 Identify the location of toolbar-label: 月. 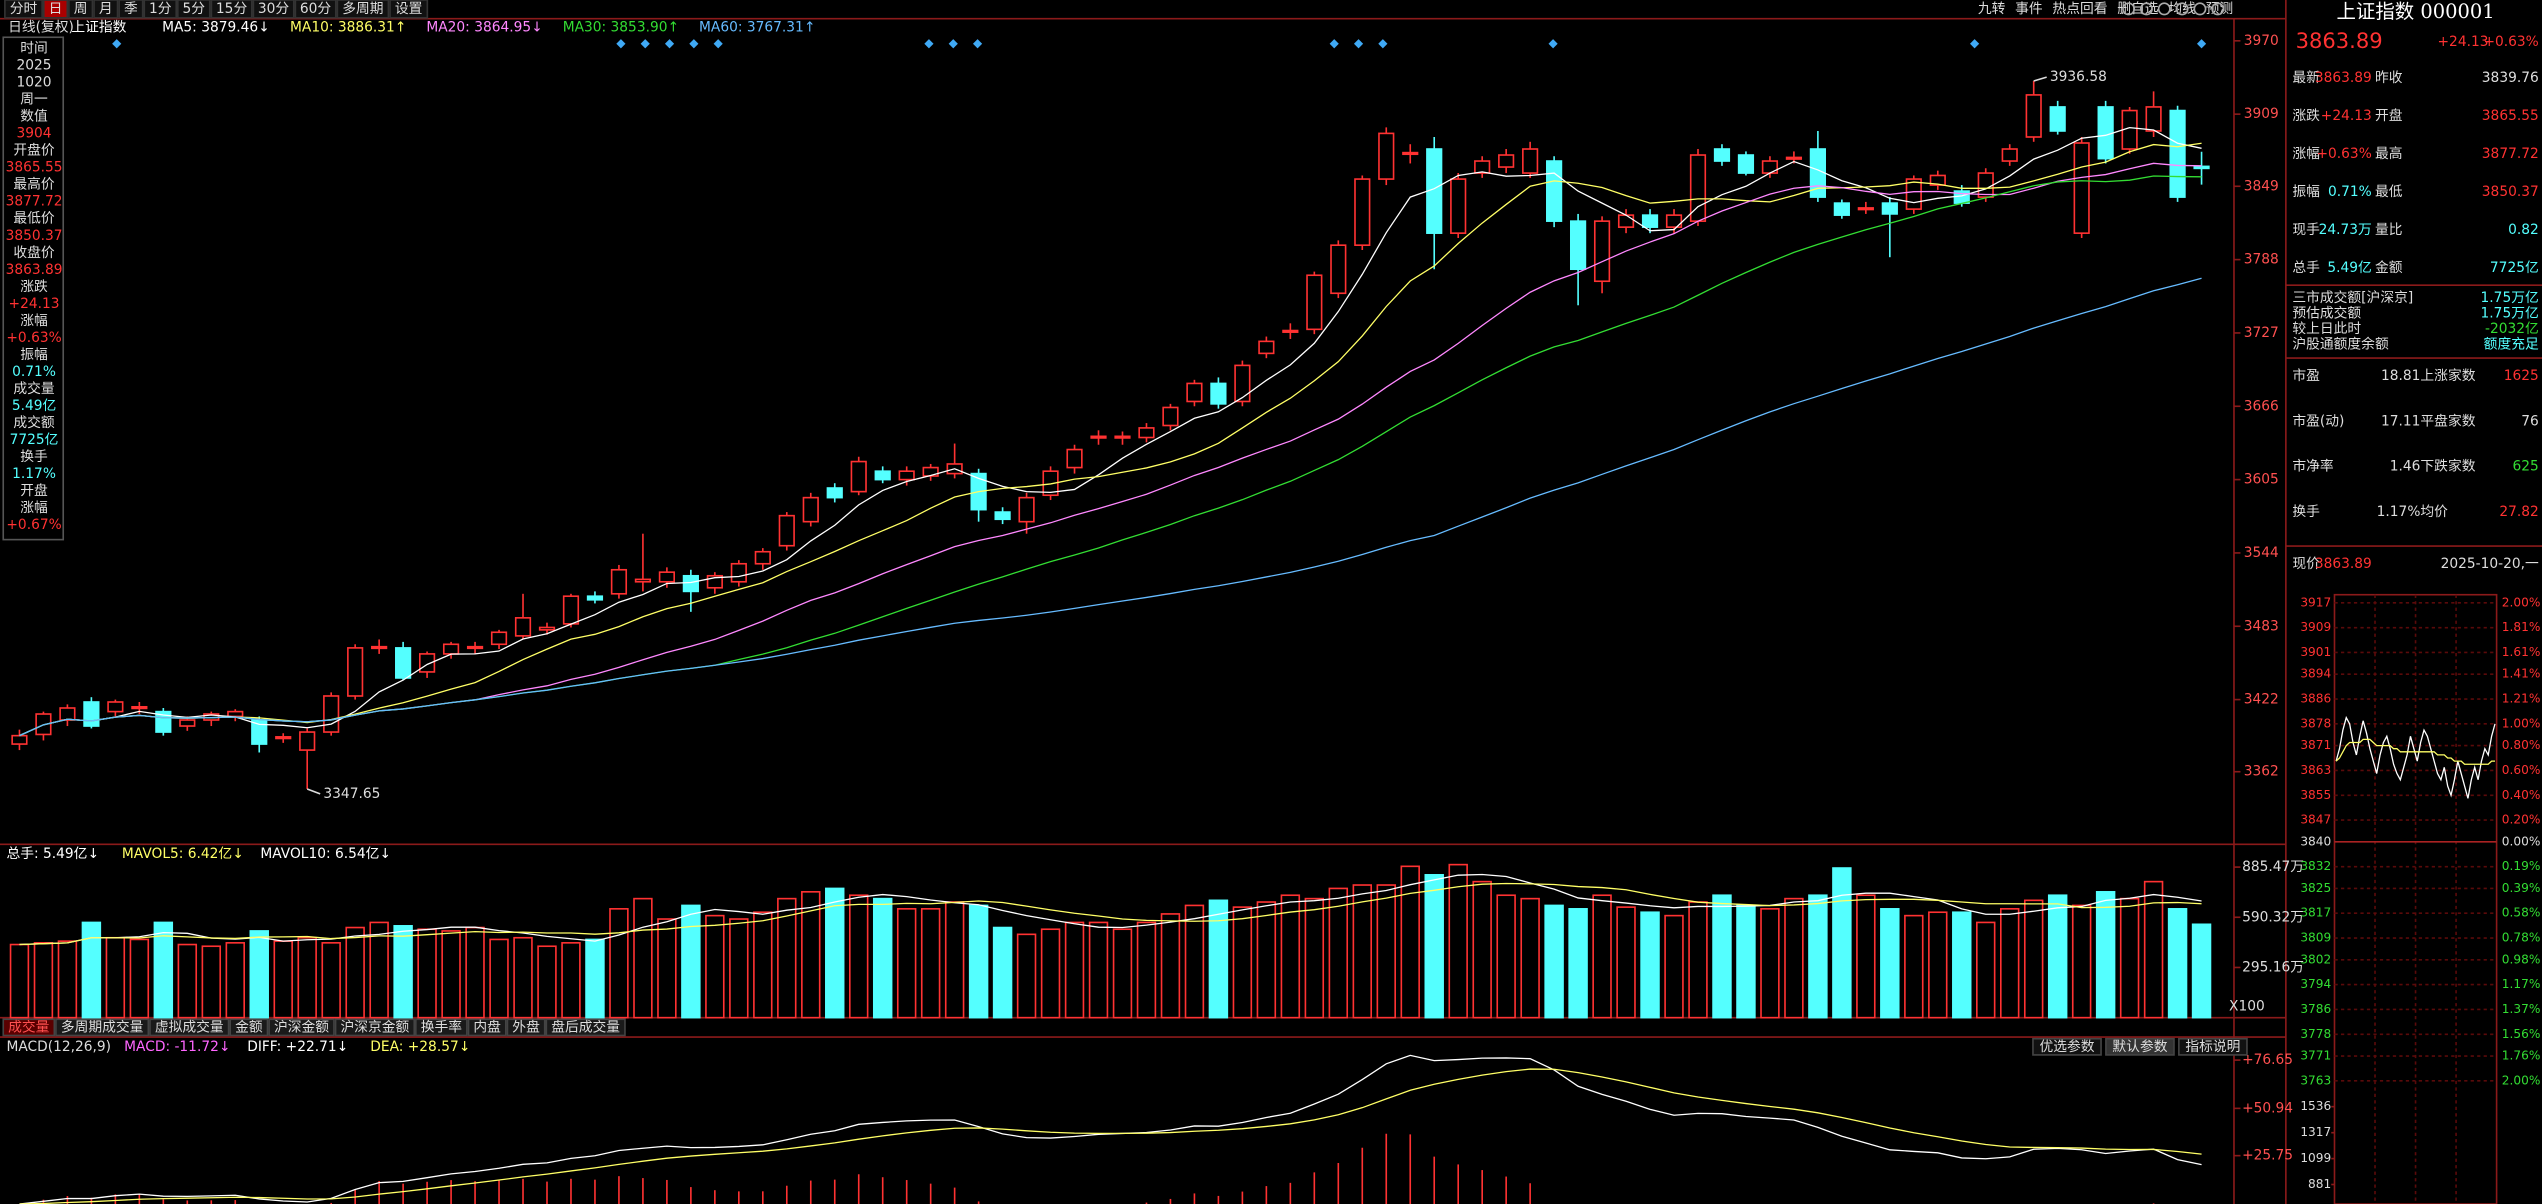
(106, 9).